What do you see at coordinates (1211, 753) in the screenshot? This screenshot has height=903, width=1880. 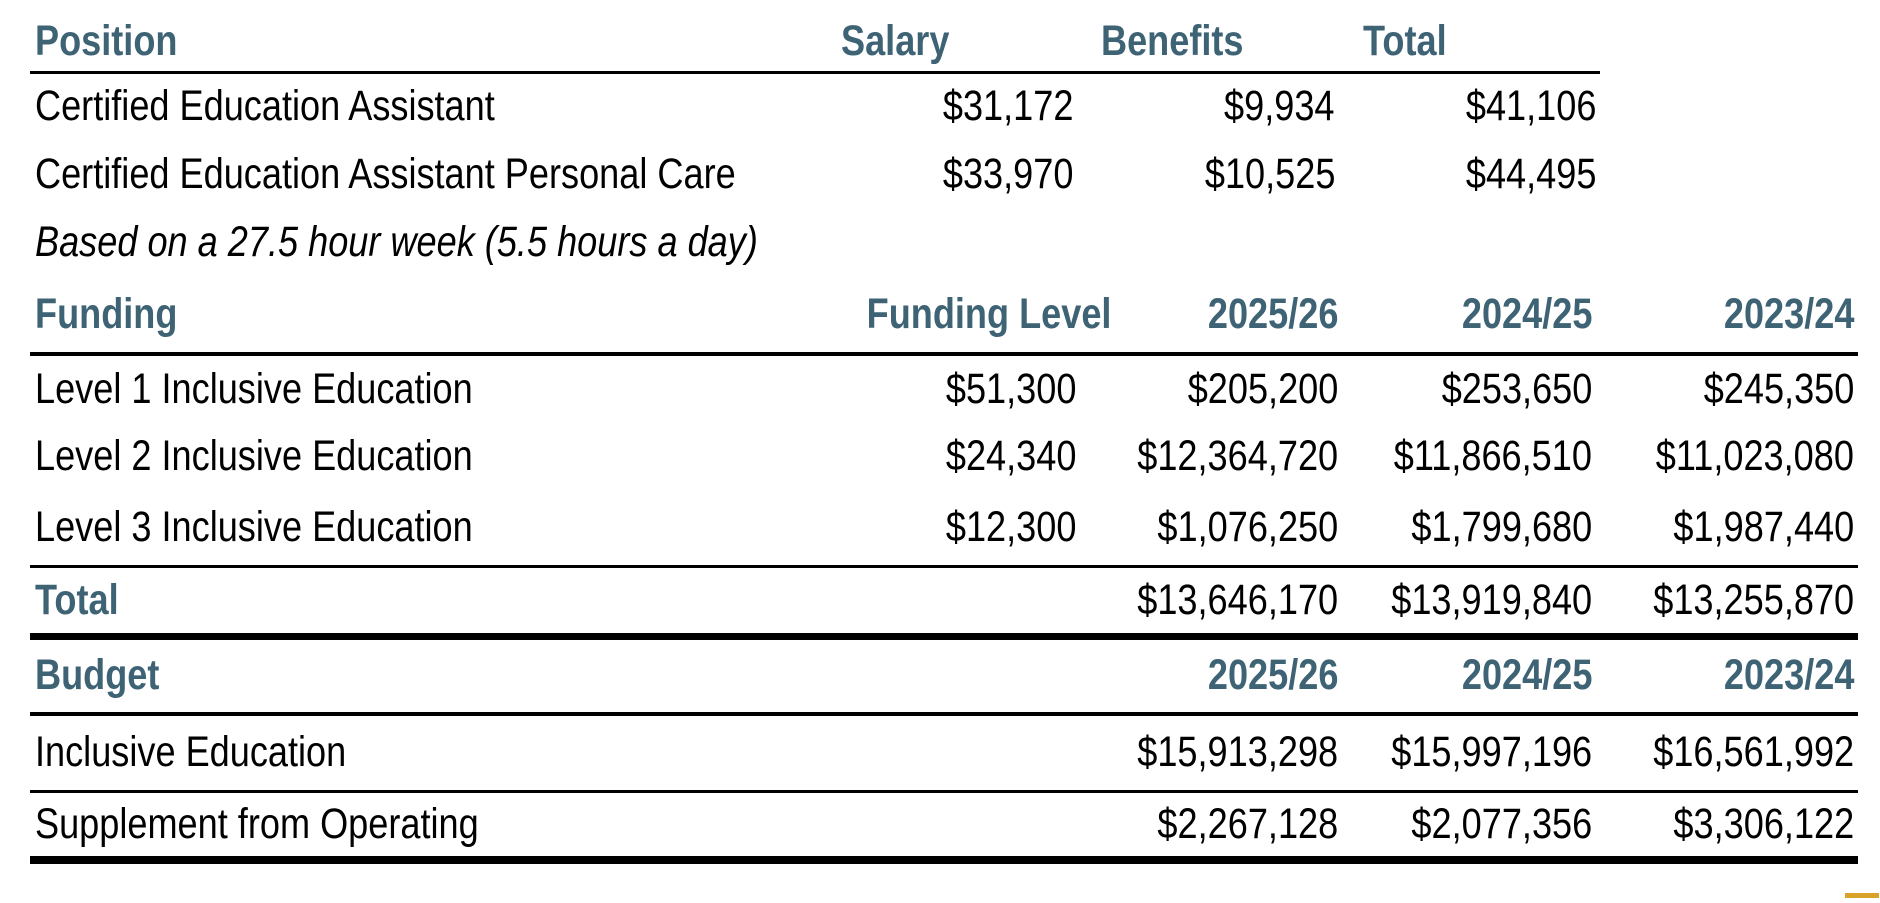 I see `budget-2025-26-cell: $15,913,298` at bounding box center [1211, 753].